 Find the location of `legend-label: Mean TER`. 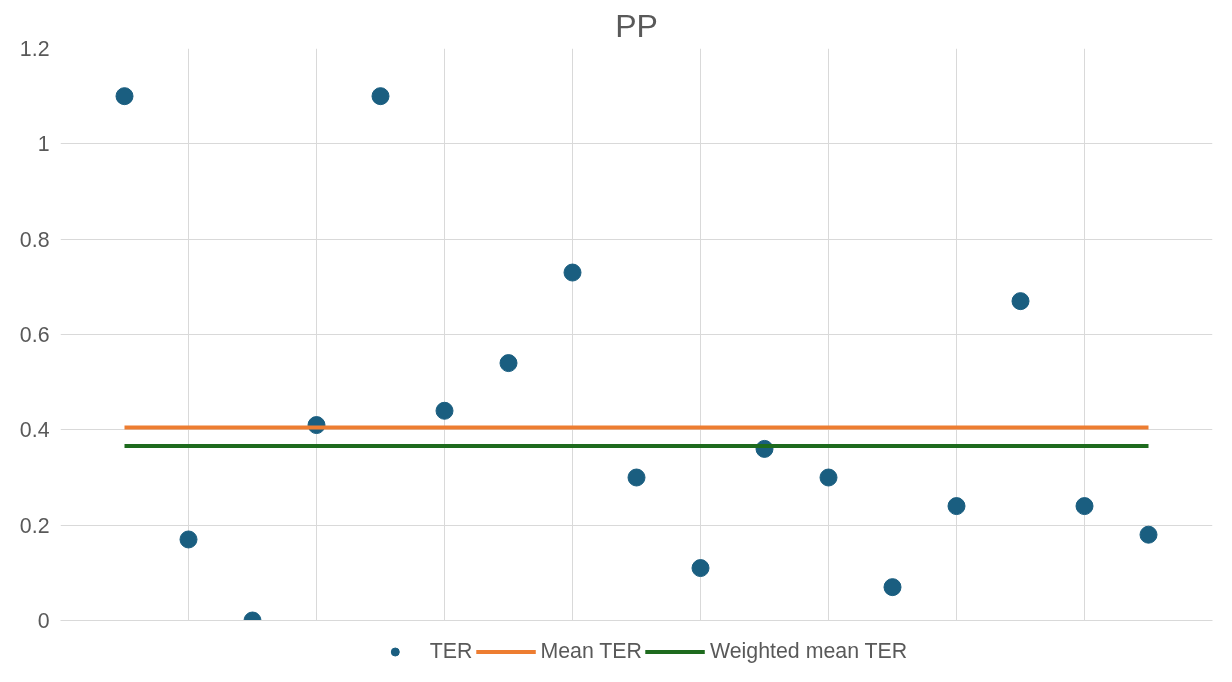

legend-label: Mean TER is located at coordinates (591, 651).